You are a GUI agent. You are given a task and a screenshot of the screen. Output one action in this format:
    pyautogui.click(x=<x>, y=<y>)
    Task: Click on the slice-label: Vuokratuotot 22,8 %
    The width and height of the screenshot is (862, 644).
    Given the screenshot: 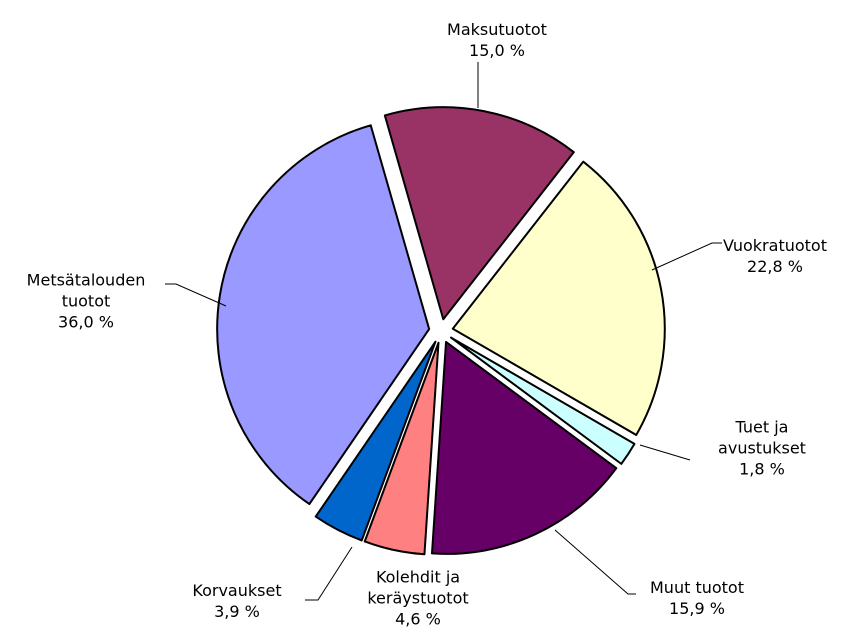 What is the action you would take?
    pyautogui.click(x=775, y=256)
    